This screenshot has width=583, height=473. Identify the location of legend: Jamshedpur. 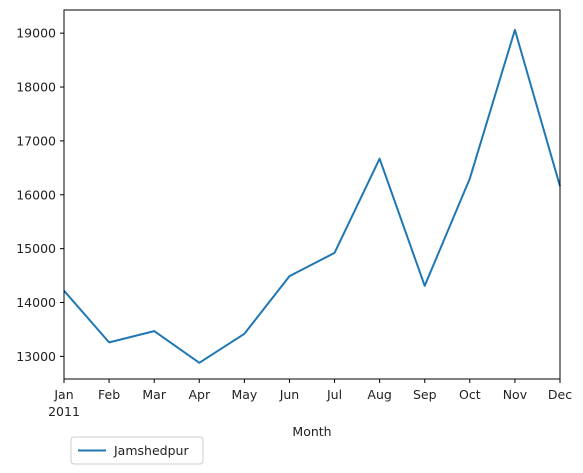
(137, 450).